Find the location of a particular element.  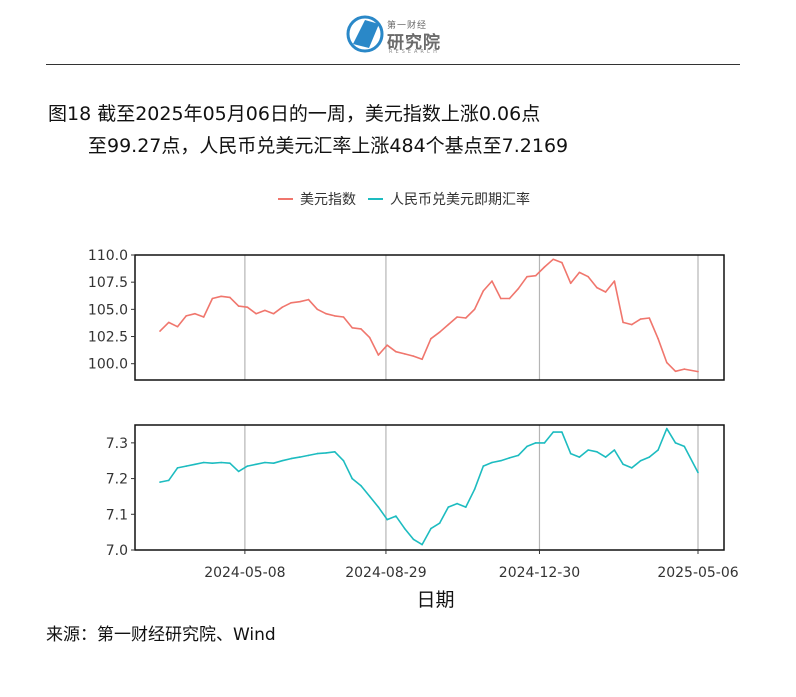

legend-label-usd: 美元指数 is located at coordinates (328, 200).